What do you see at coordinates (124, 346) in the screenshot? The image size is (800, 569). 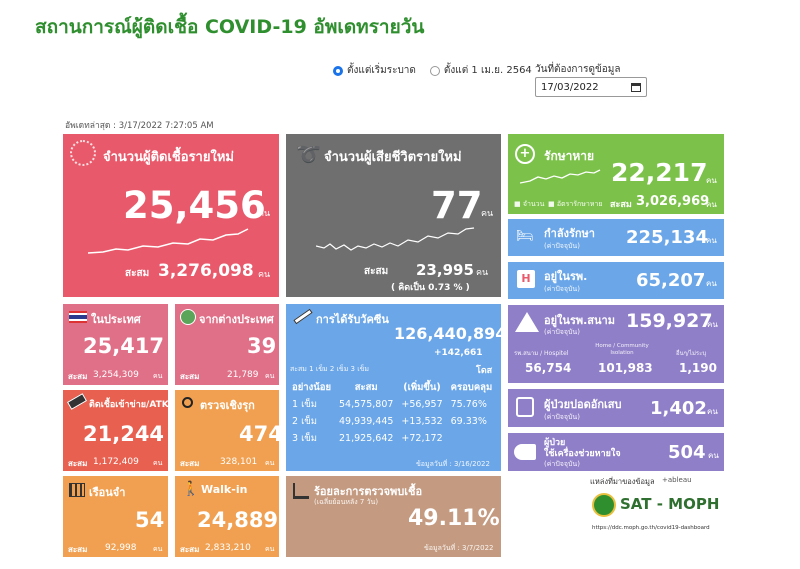 I see `domestic-value: 25,417` at bounding box center [124, 346].